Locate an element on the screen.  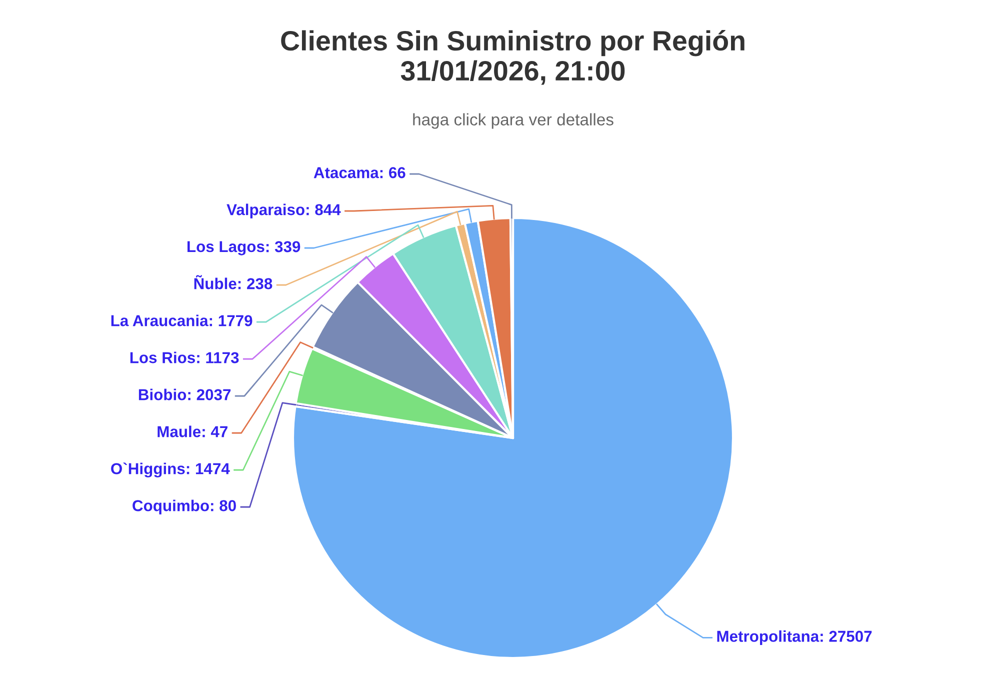
data-label: : 47 is located at coordinates (215, 432).